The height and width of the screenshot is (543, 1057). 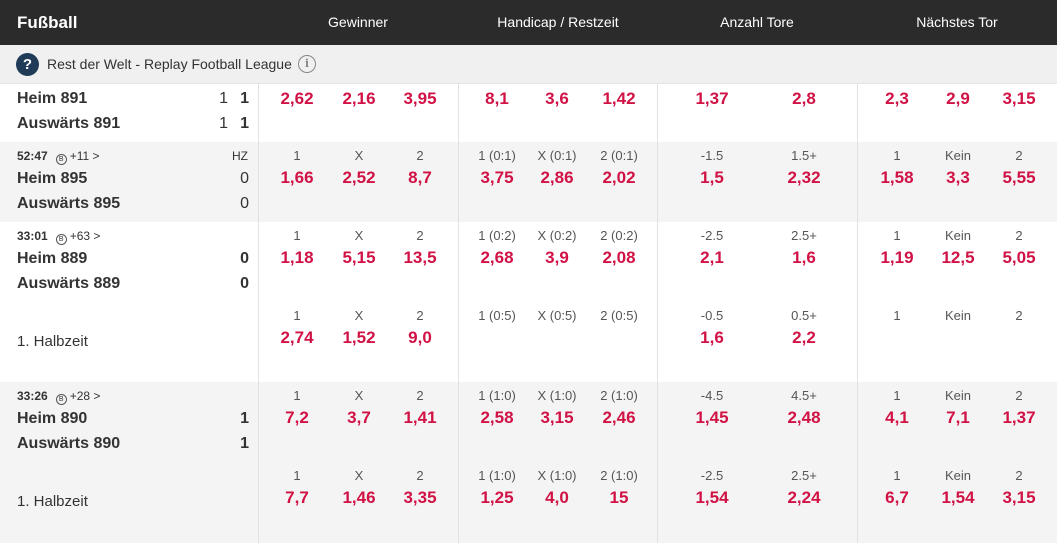 What do you see at coordinates (297, 98) in the screenshot?
I see `odds-button: 2,62` at bounding box center [297, 98].